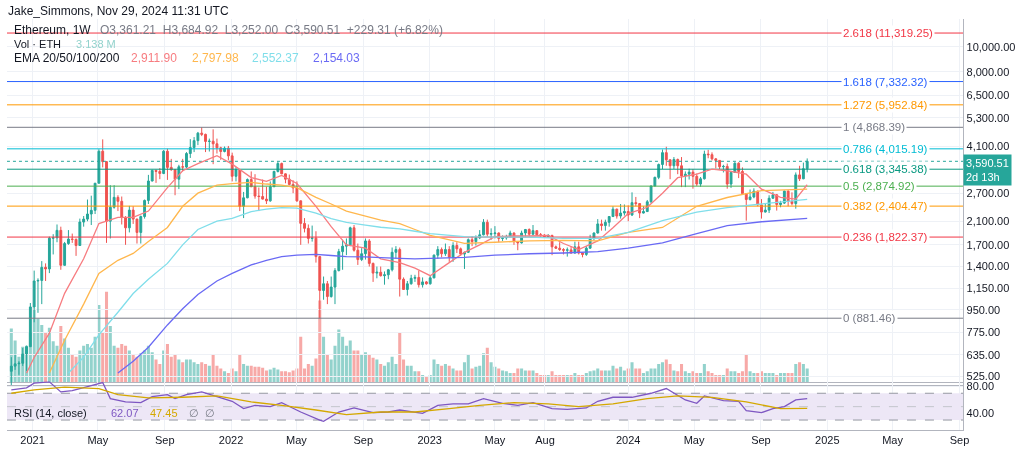  I want to click on text: 2,911.90, so click(154, 58).